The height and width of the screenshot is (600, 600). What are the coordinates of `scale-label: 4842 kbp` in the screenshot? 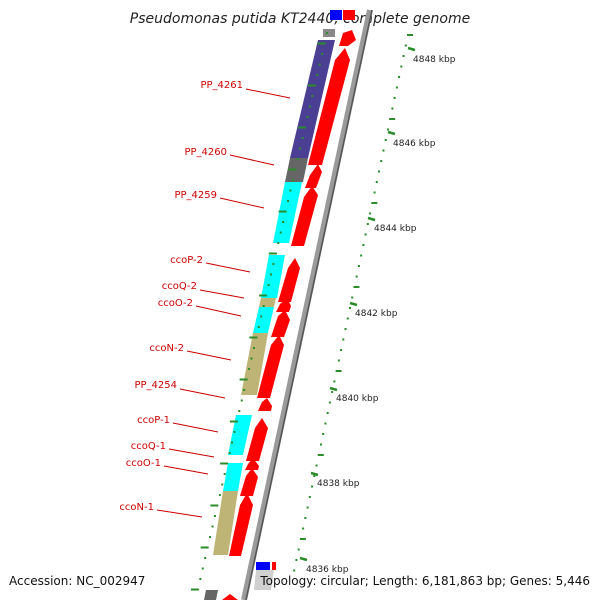 It's located at (376, 314).